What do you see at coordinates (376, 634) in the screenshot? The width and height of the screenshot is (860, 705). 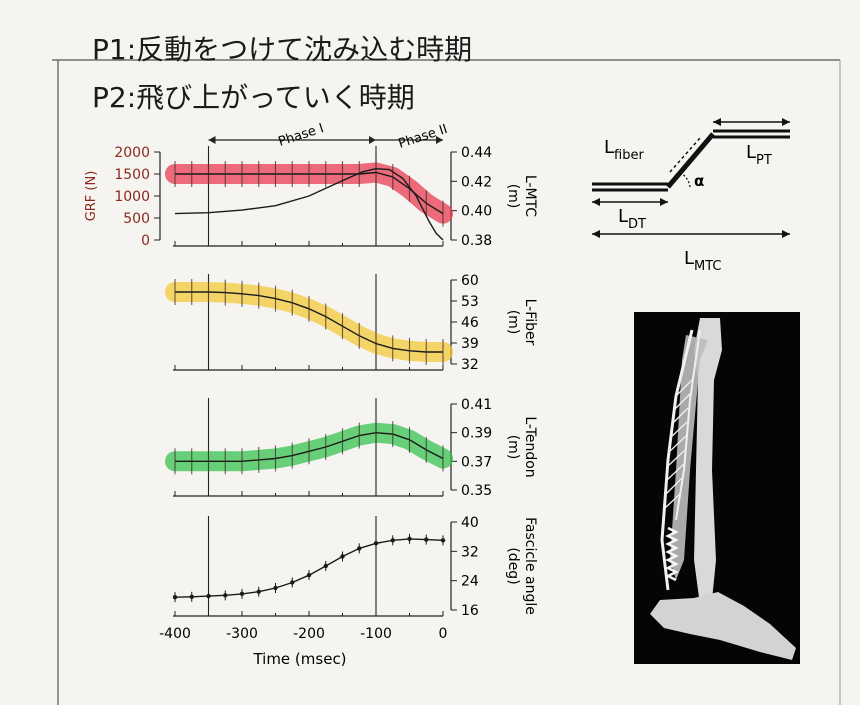 I see `x-tick-label-3: -100` at bounding box center [376, 634].